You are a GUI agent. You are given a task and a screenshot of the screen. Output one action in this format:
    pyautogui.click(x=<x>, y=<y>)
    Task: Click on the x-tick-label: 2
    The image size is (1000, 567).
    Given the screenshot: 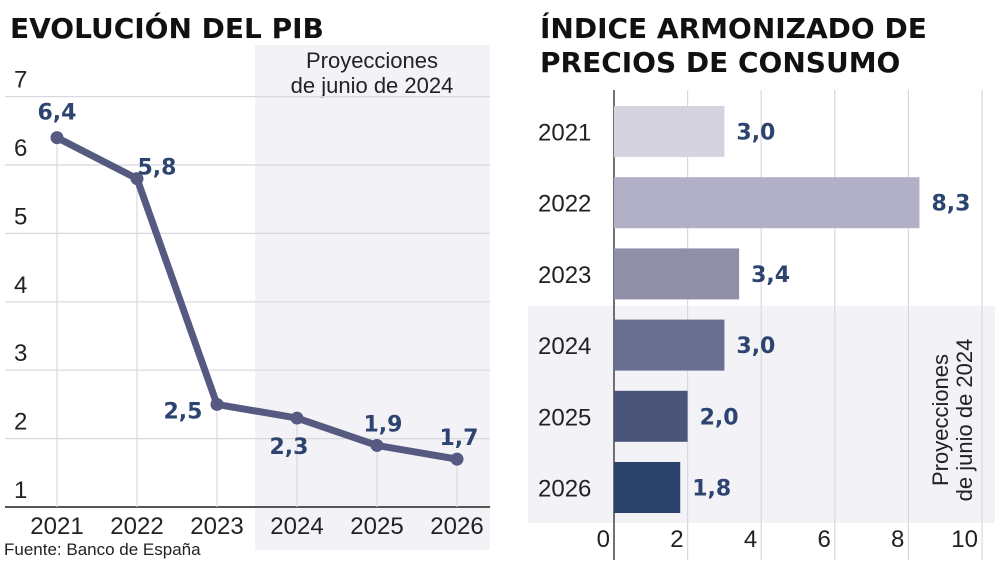 What is the action you would take?
    pyautogui.click(x=676, y=539)
    